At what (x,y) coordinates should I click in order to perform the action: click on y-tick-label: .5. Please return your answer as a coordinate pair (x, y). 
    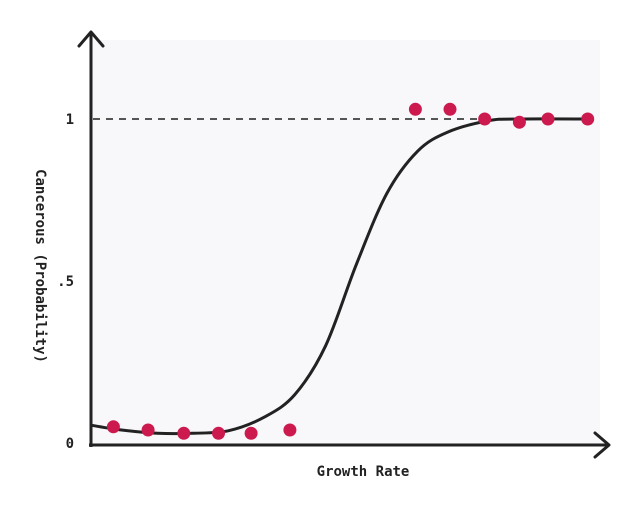
    Looking at the image, I should click on (65, 282).